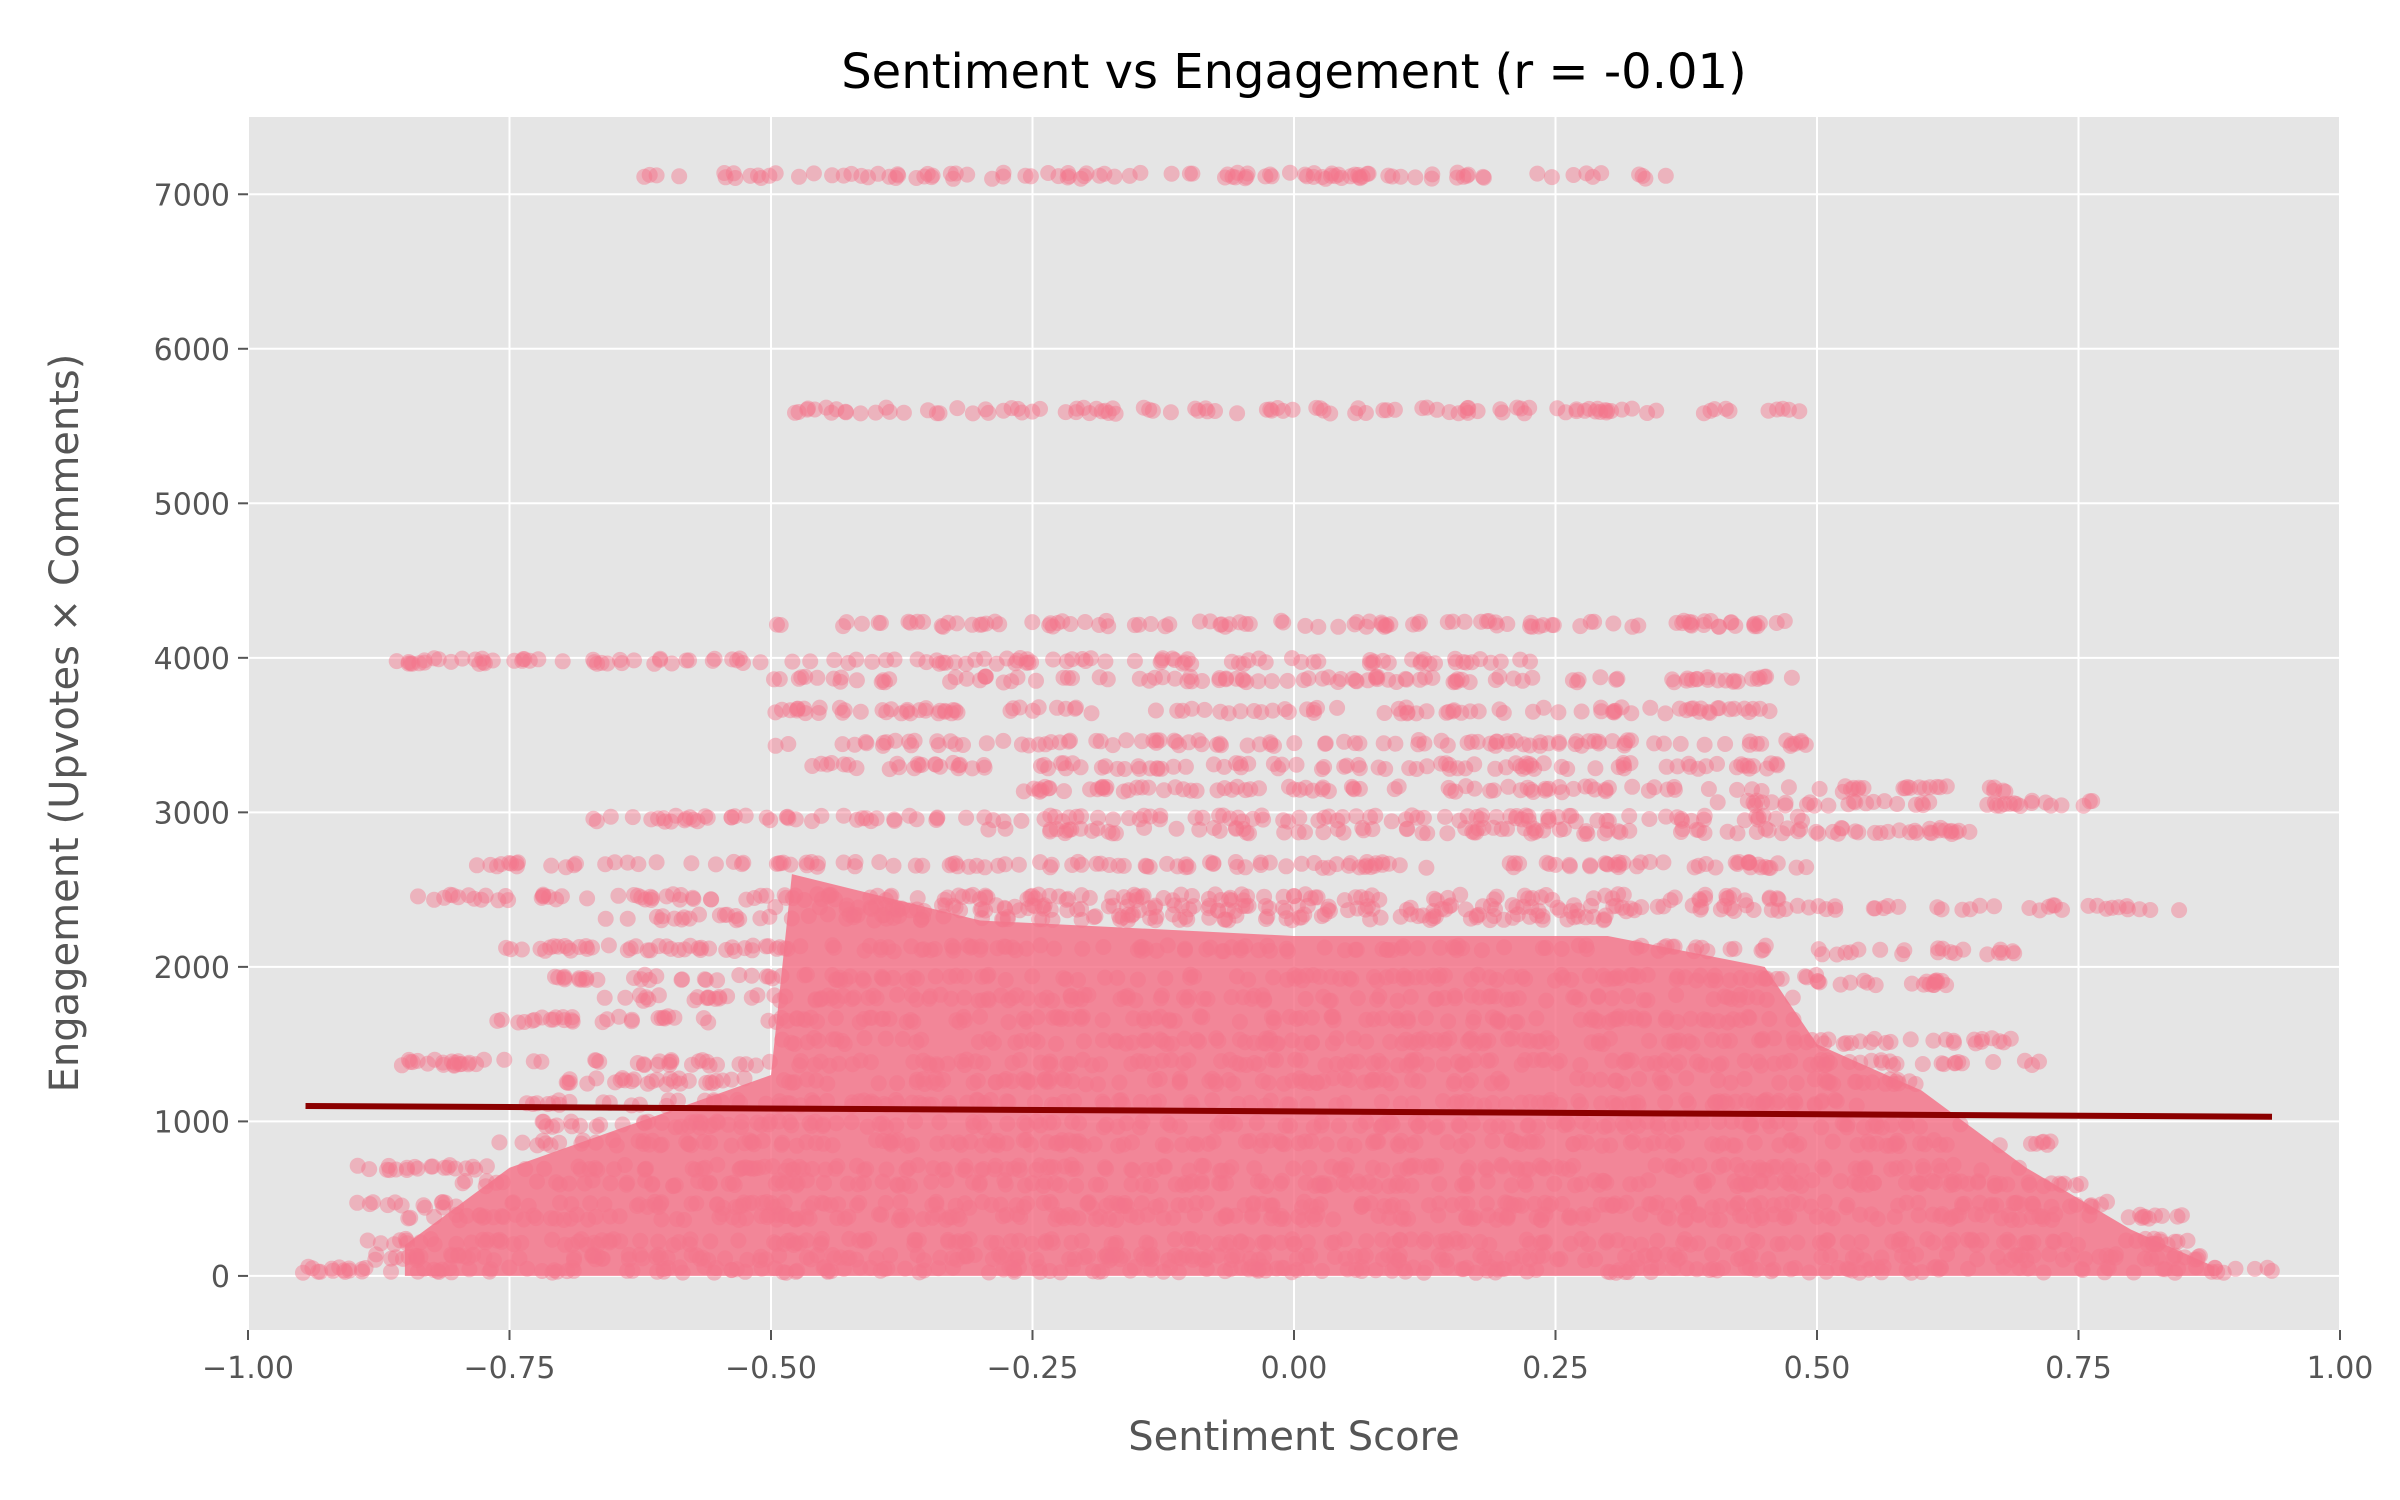 The width and height of the screenshot is (2400, 1500). What do you see at coordinates (192, 350) in the screenshot?
I see `y-tick-label: 6000` at bounding box center [192, 350].